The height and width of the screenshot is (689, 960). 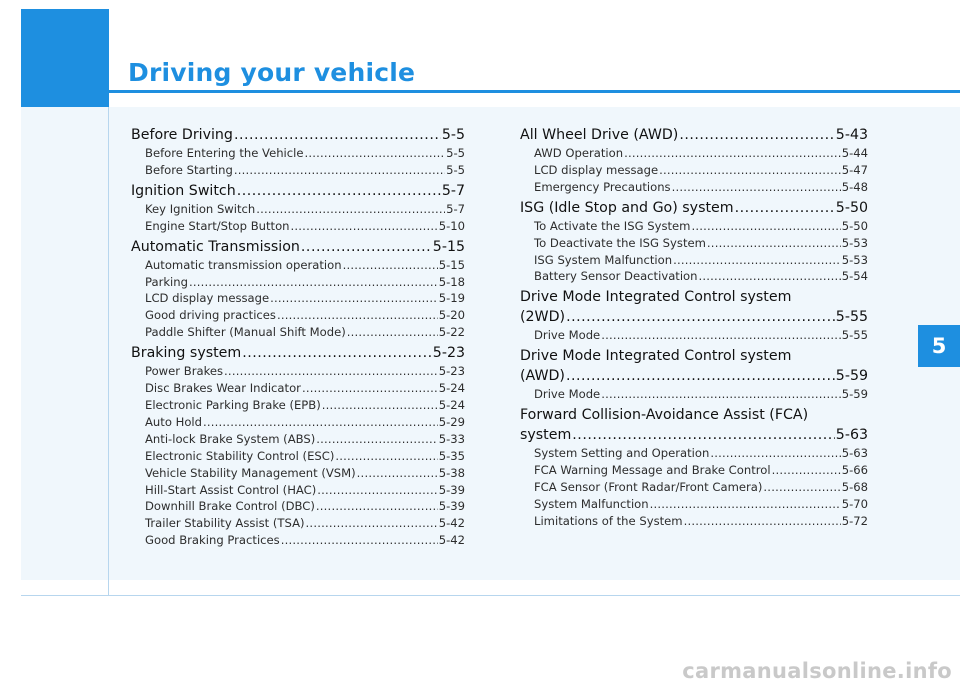 What do you see at coordinates (298, 265) in the screenshot?
I see `toc-entry: Automatic transmission operation 5-15` at bounding box center [298, 265].